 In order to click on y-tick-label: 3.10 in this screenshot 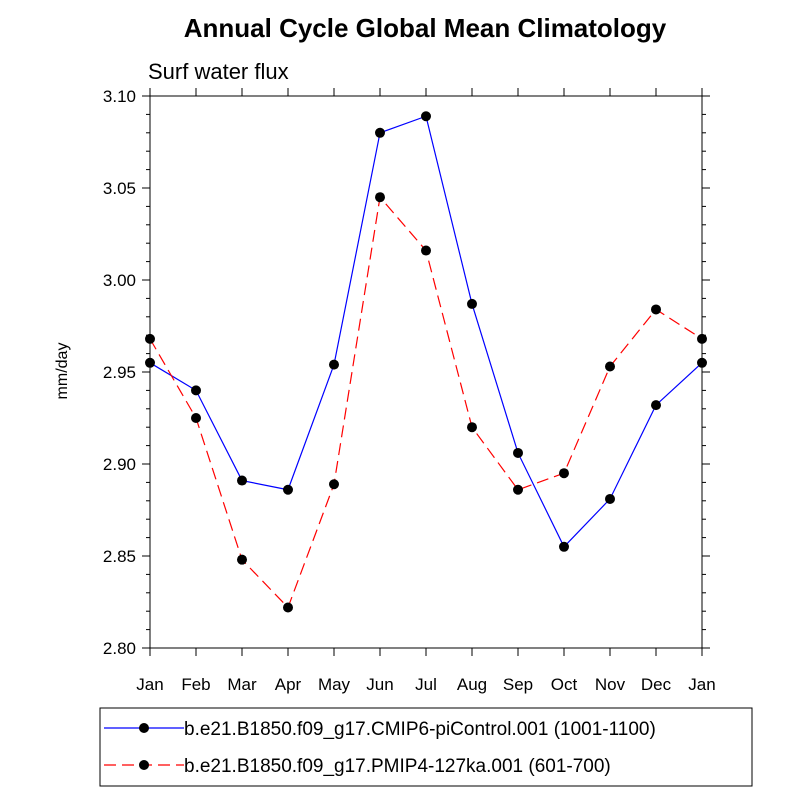, I will do `click(119, 96)`.